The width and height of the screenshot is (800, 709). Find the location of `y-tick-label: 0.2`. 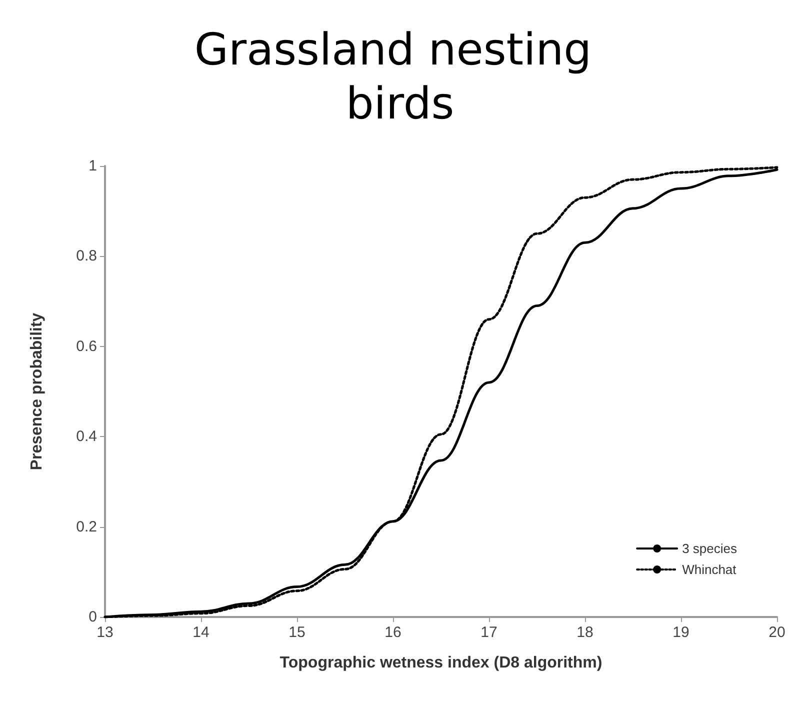

y-tick-label: 0.2 is located at coordinates (86, 527).